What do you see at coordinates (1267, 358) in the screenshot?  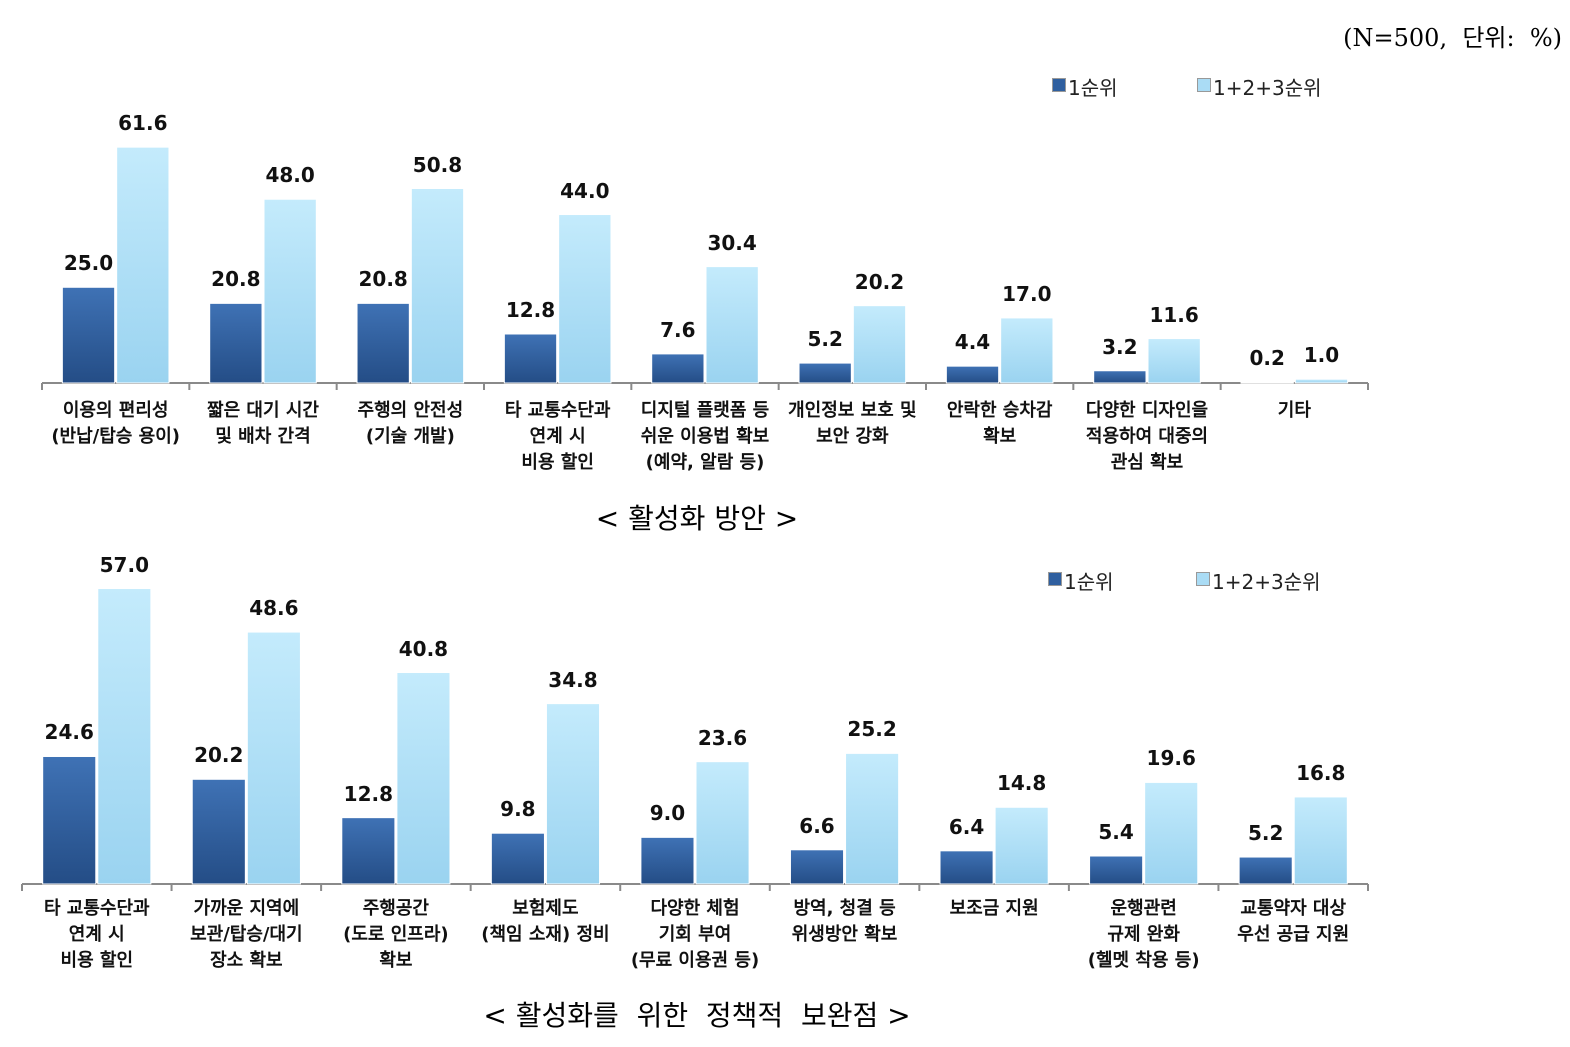 I see `value-label: 0.2` at bounding box center [1267, 358].